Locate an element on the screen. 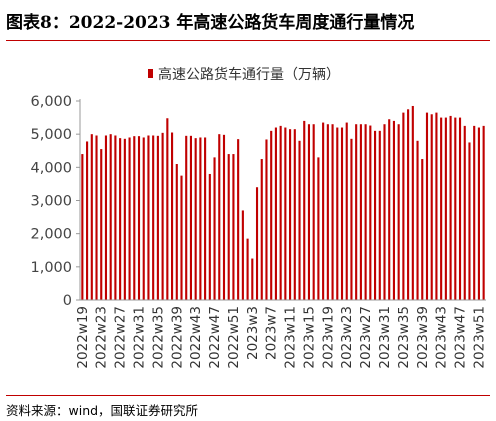 The height and width of the screenshot is (421, 496). x-tick-label: 2022w19 is located at coordinates (83, 337).